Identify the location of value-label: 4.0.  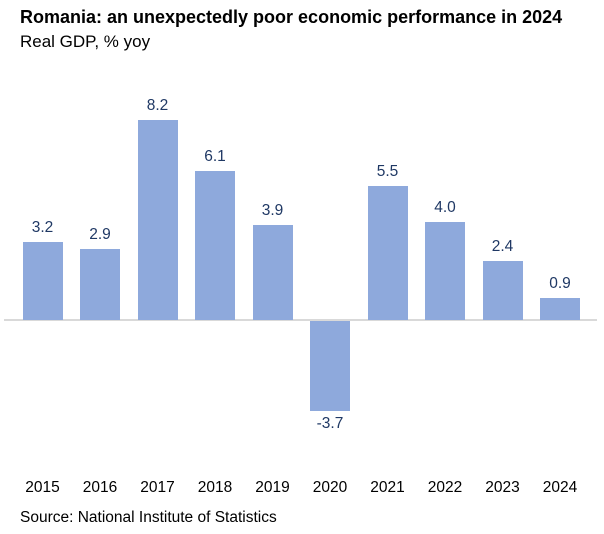
(445, 208).